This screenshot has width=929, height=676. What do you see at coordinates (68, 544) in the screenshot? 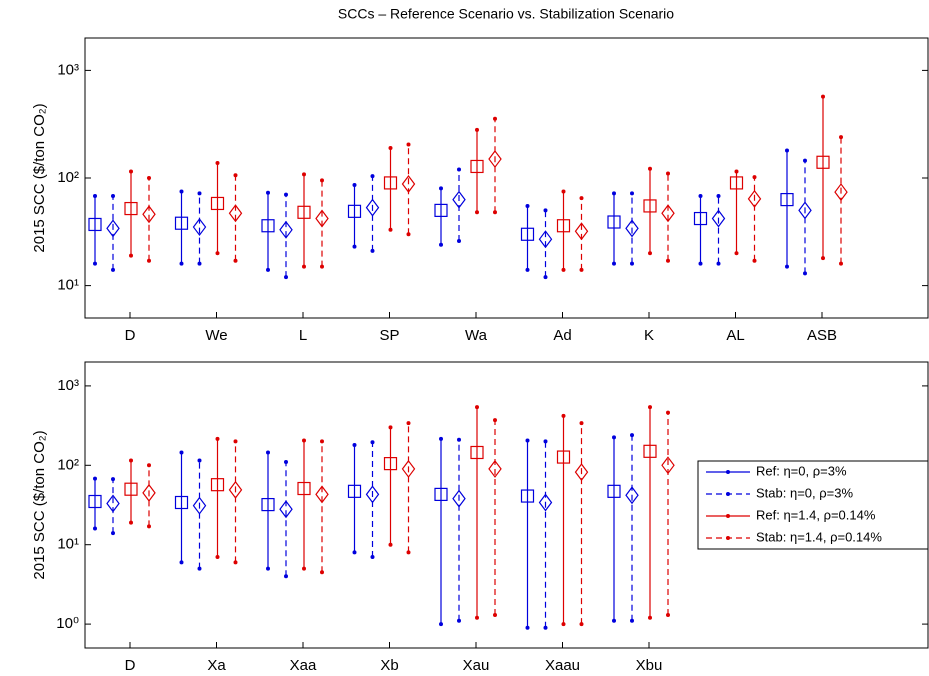
I see `y-tick-label: 10¹` at bounding box center [68, 544].